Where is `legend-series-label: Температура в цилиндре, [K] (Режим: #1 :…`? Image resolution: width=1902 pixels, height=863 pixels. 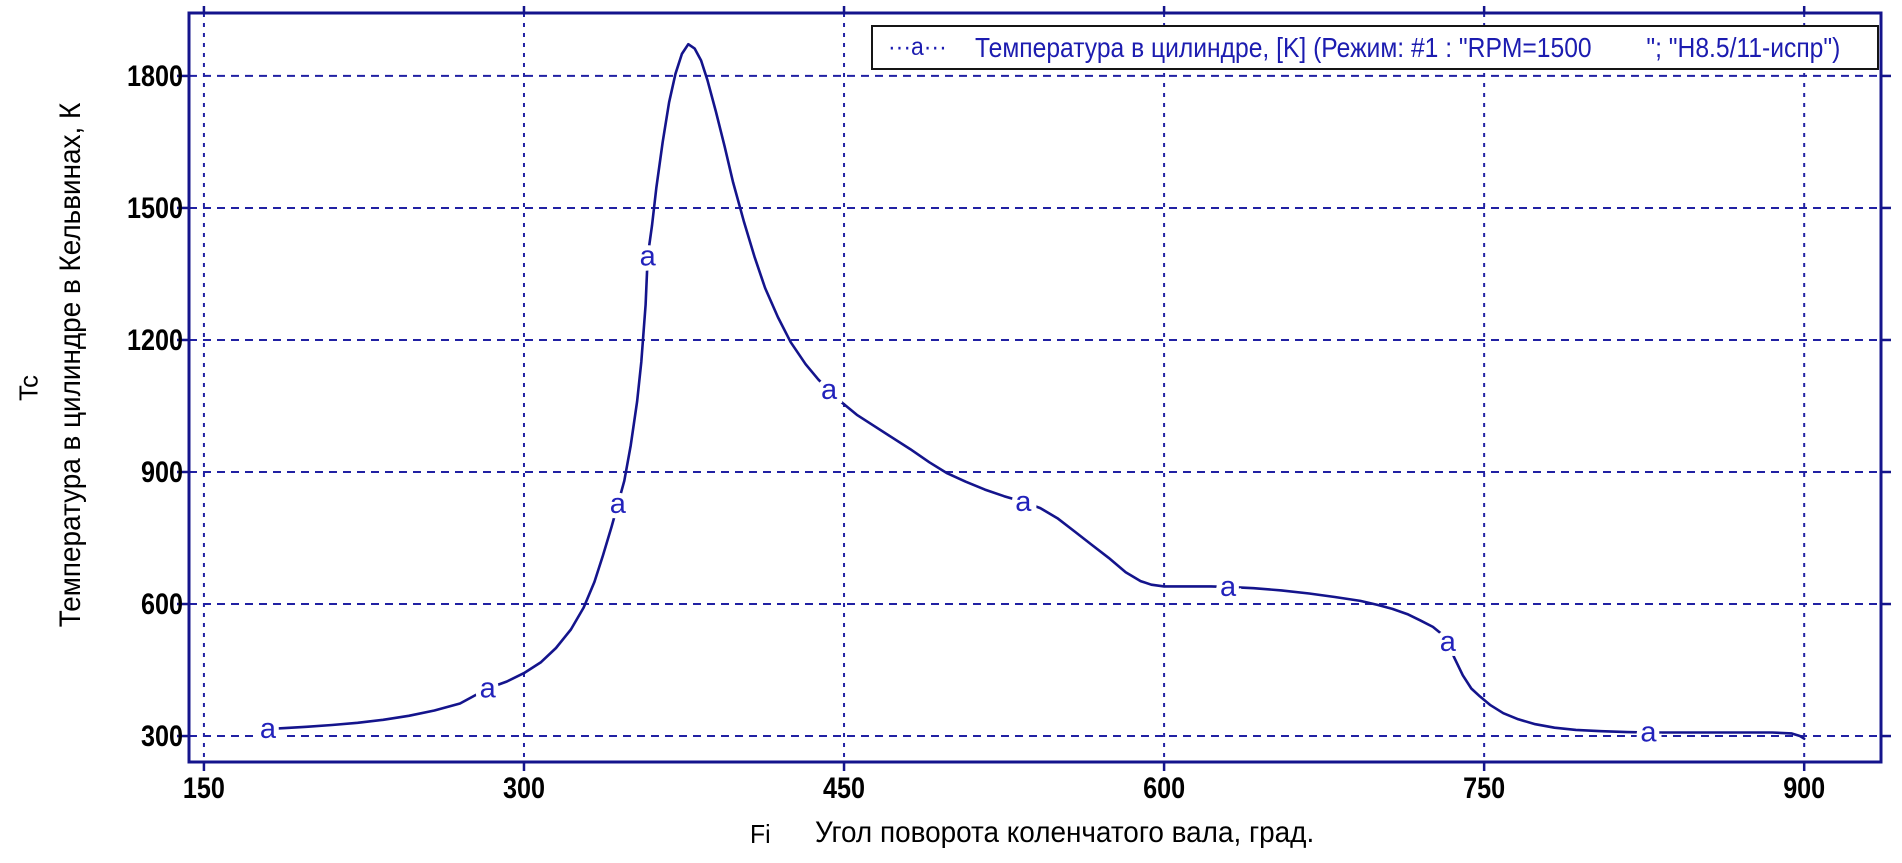
legend-series-label: Температура в цилиндре, [K] (Режим: #1 :… is located at coordinates (1407, 47).